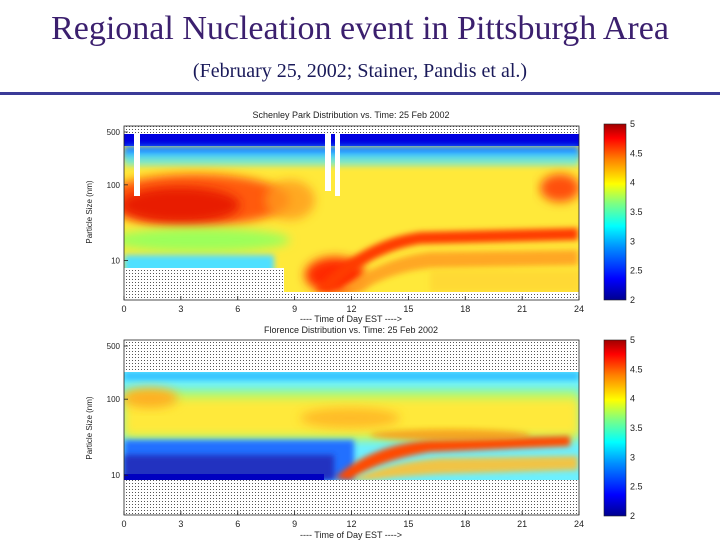 Image resolution: width=720 pixels, height=540 pixels. Describe the element at coordinates (615, 428) in the screenshot. I see `panel-2-colorbar` at that location.